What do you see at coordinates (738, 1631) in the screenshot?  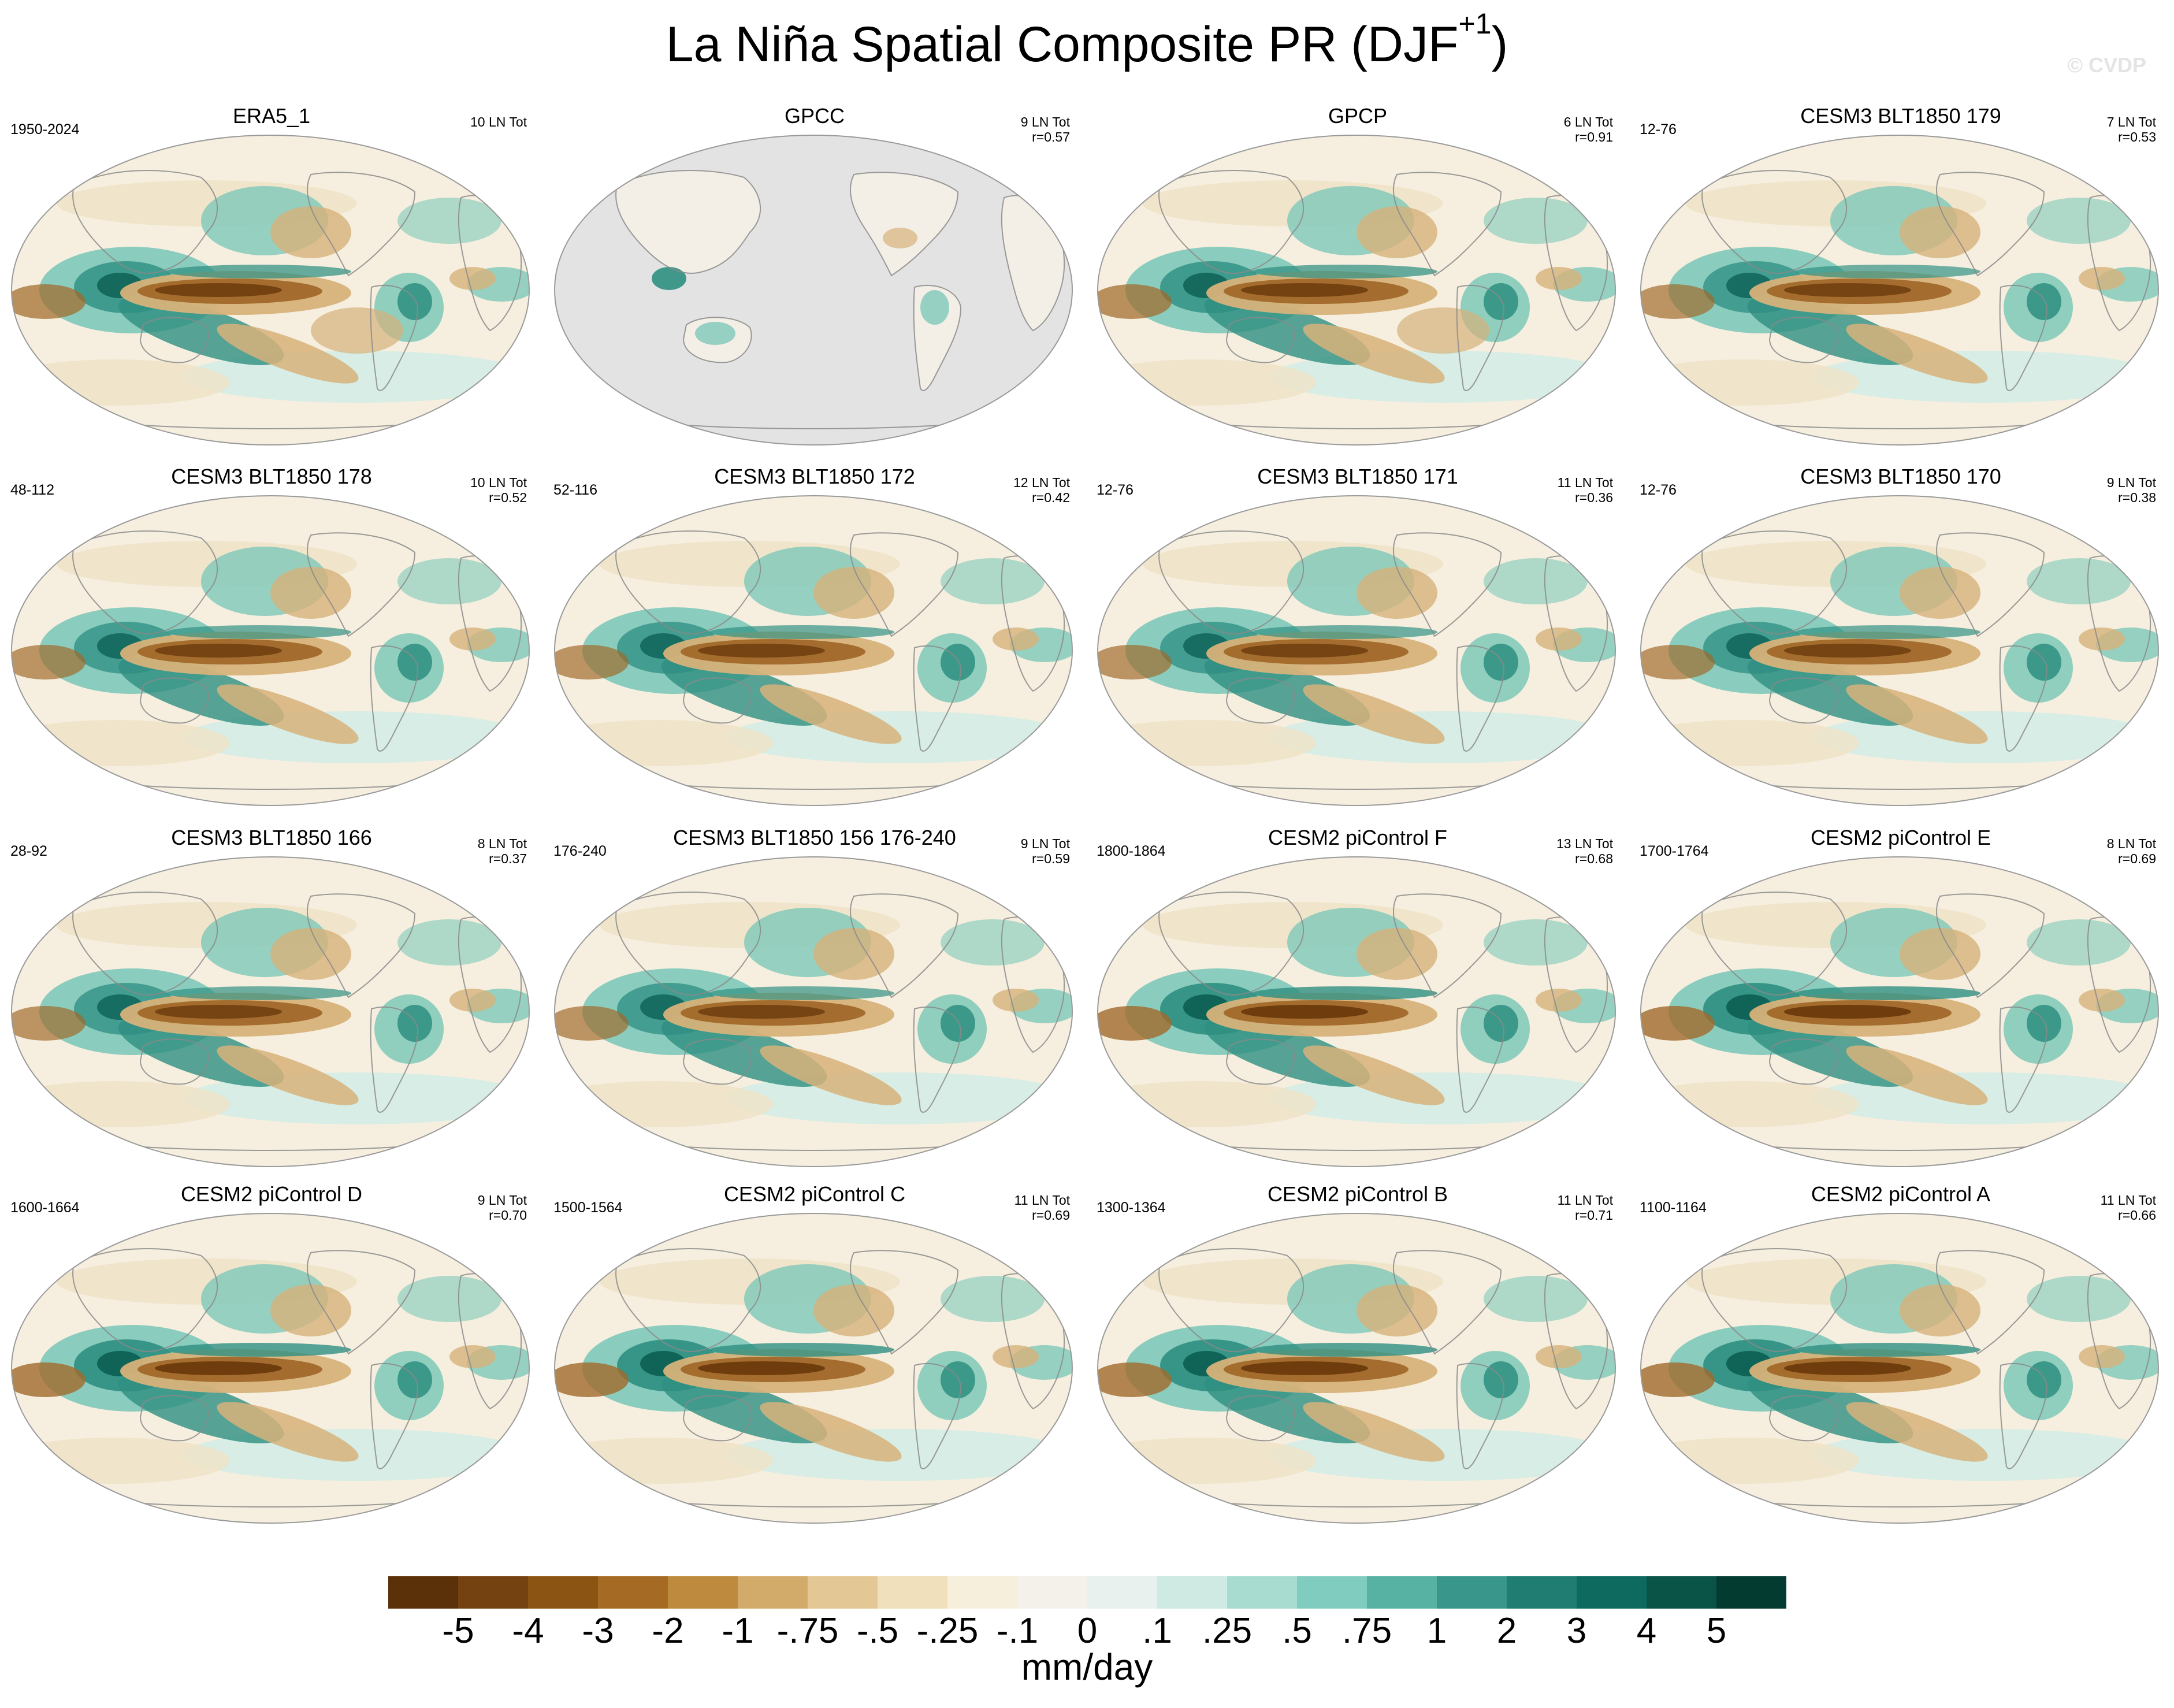 I see `colorbar-tick-label: -1` at bounding box center [738, 1631].